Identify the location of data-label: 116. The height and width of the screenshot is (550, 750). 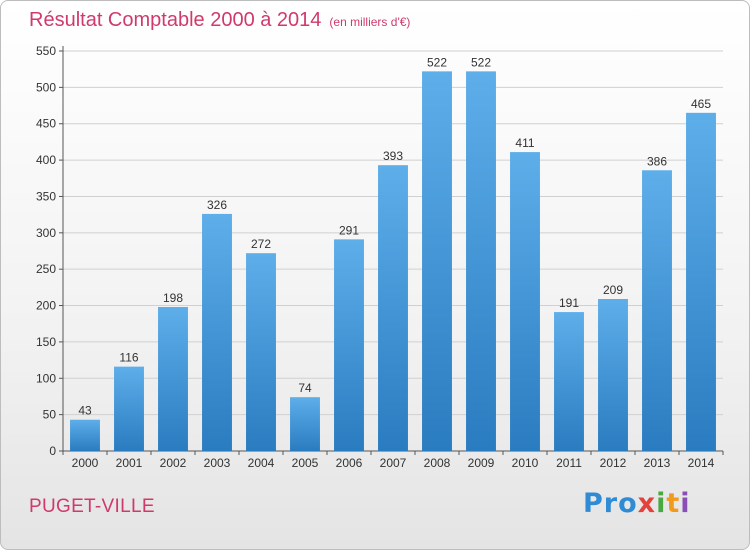
(128, 358).